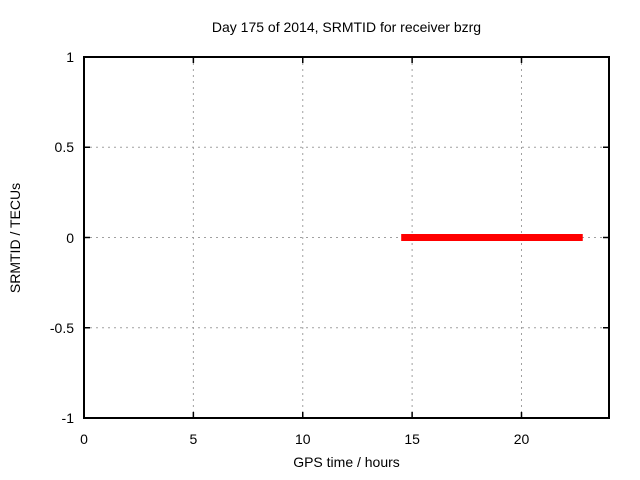  Describe the element at coordinates (302, 439) in the screenshot. I see `x-tick-label: 10` at that location.